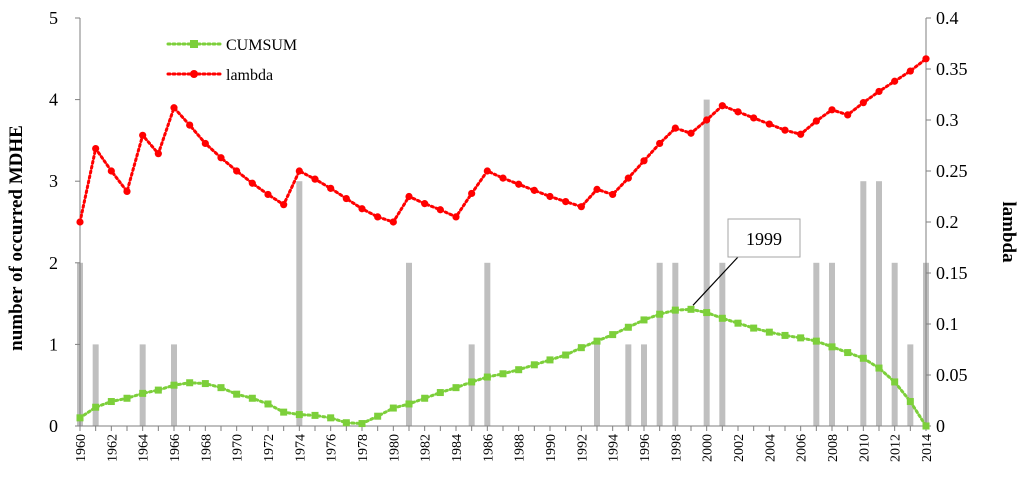  I want to click on x-tick-label: 2014, so click(927, 448).